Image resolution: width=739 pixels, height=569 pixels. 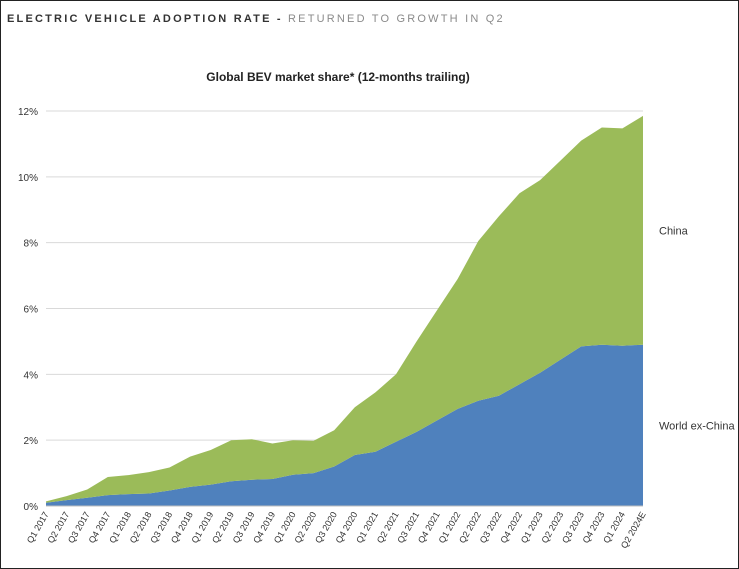 What do you see at coordinates (28, 178) in the screenshot?
I see `y-tick-label: 10%` at bounding box center [28, 178].